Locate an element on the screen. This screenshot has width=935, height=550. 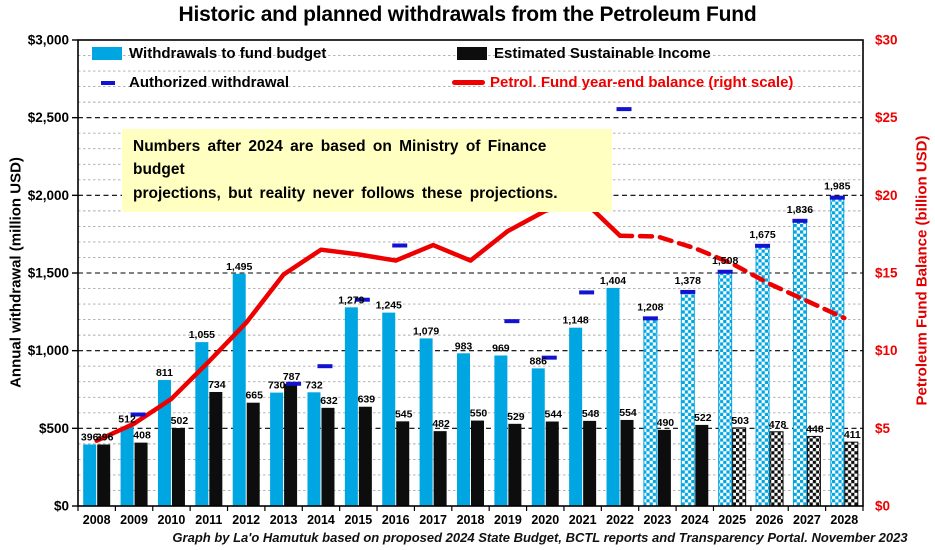
value-label-esi-2010: 502 is located at coordinates (180, 421).